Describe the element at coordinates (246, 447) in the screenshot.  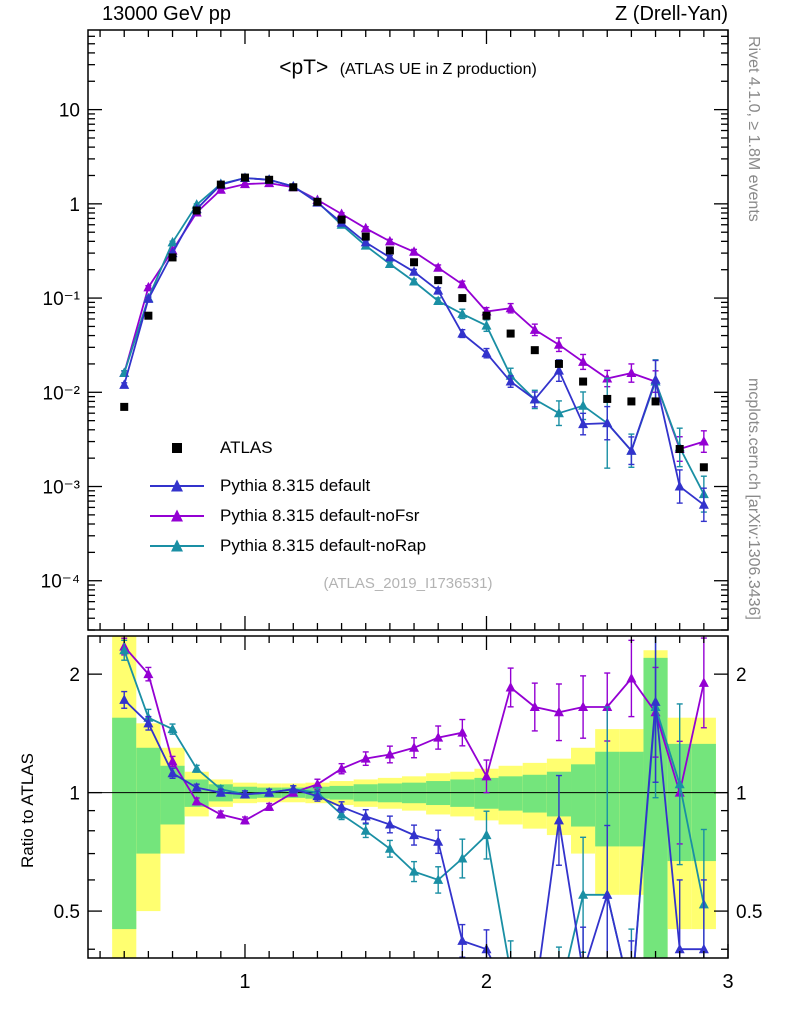
I see `legend-label-atlas: ATLAS` at that location.